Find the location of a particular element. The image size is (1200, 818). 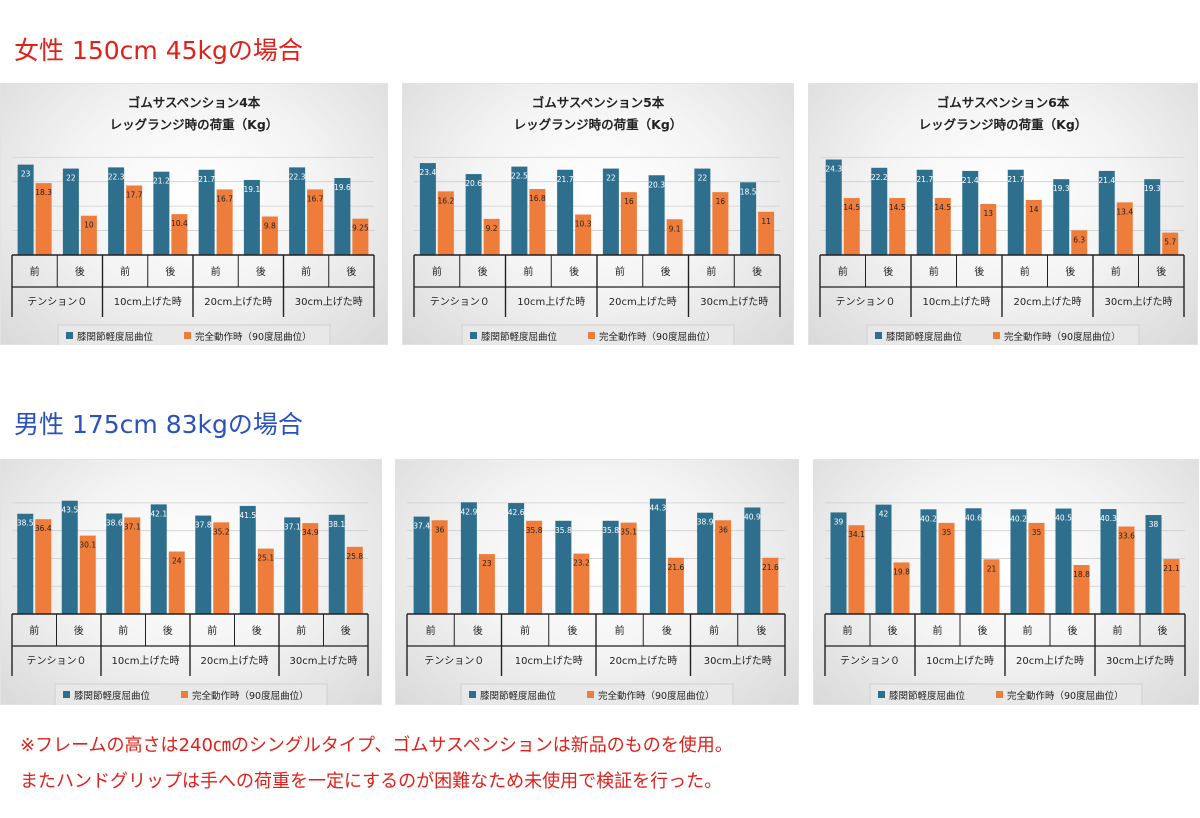

data-label-blue: 19.3 is located at coordinates (1152, 188).